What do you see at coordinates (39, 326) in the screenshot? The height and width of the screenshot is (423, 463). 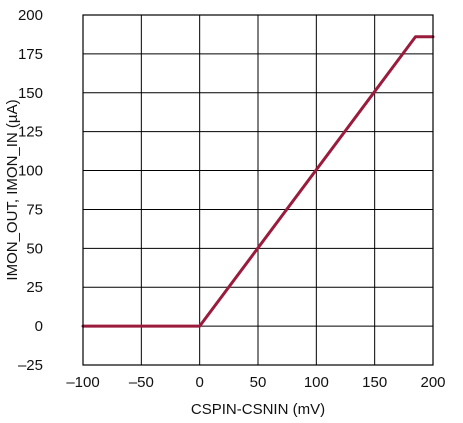 I see `y-tick-label: 0` at bounding box center [39, 326].